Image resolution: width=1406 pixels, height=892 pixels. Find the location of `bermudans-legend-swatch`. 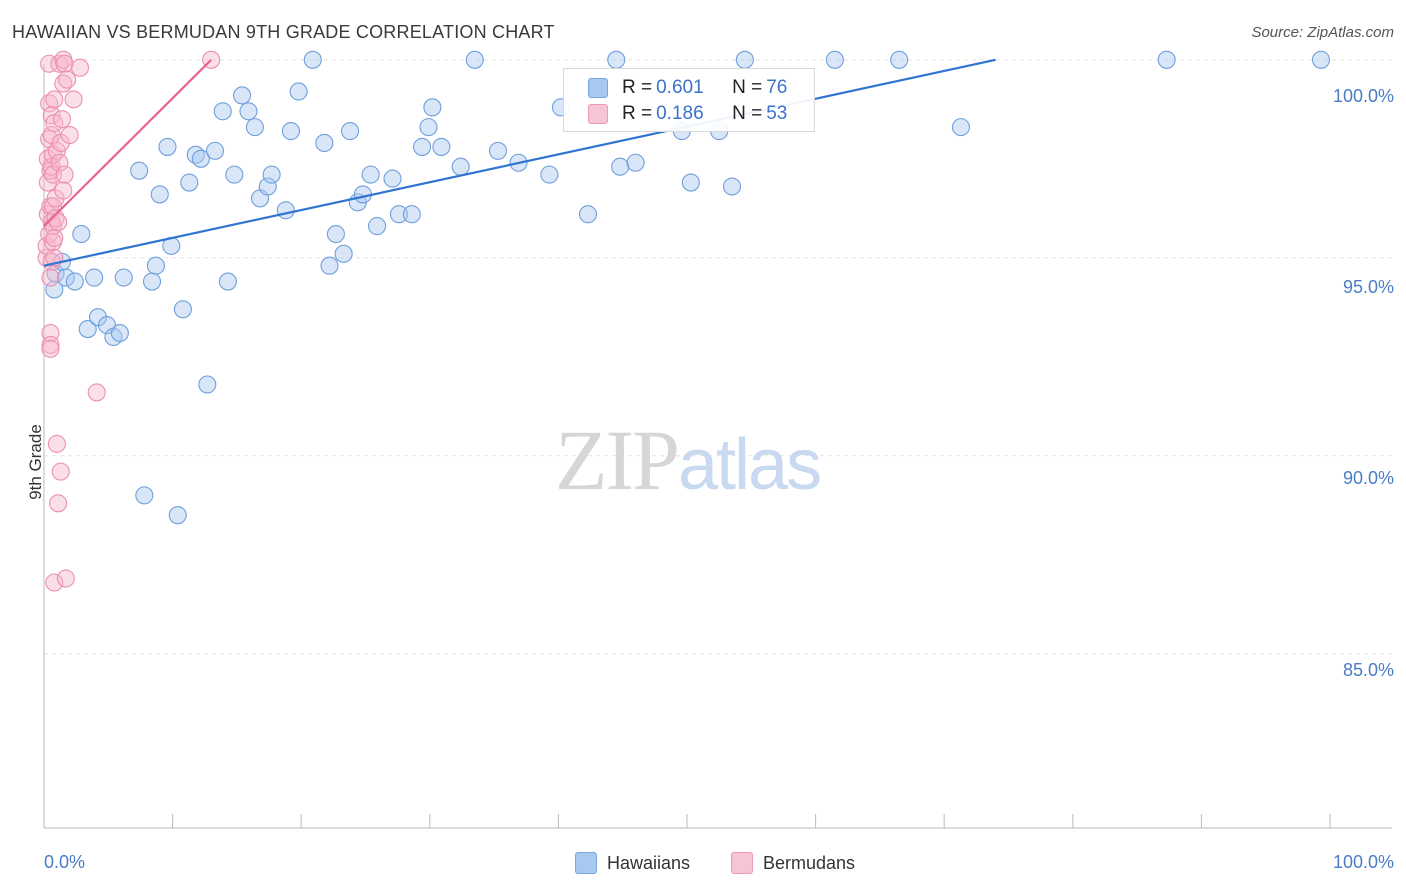

bermudans-legend-swatch is located at coordinates (742, 863).